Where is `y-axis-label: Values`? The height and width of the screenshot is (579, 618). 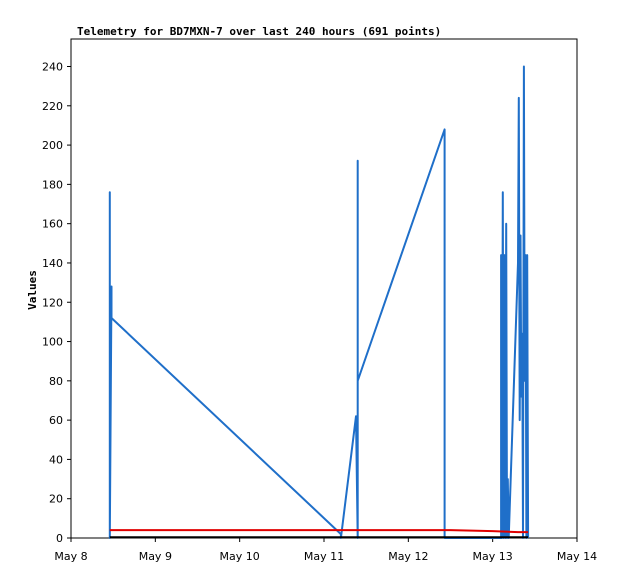
y-axis-label: Values is located at coordinates (32, 290).